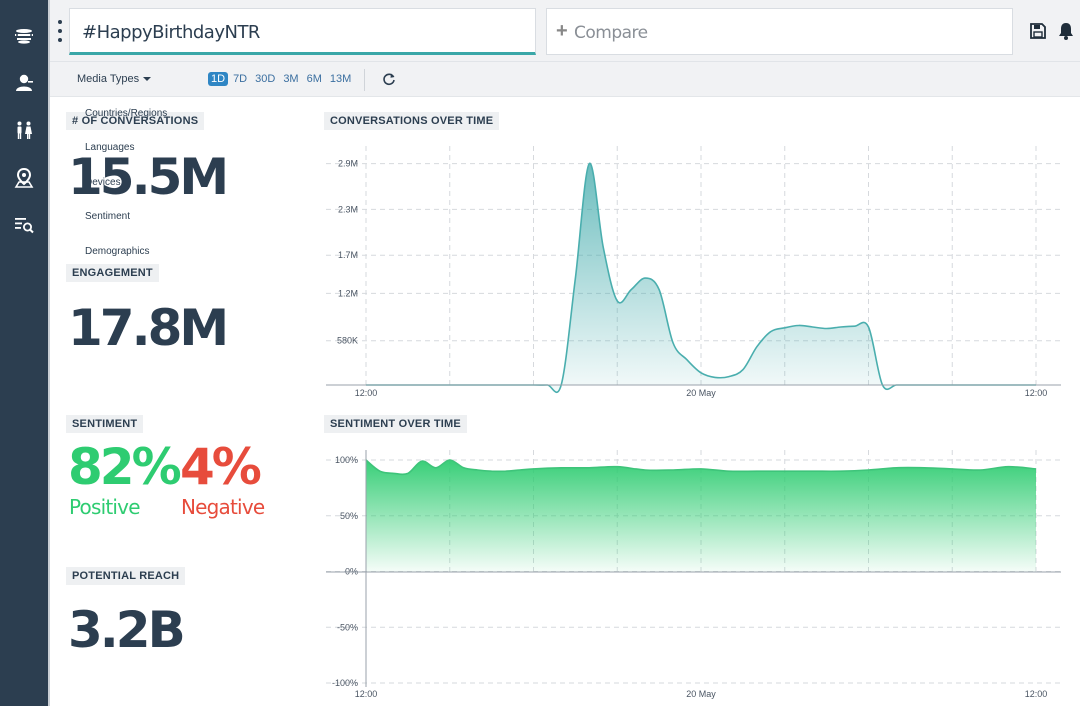  Describe the element at coordinates (348, 255) in the screenshot. I see `y-tick-label: 1.7M` at that location.